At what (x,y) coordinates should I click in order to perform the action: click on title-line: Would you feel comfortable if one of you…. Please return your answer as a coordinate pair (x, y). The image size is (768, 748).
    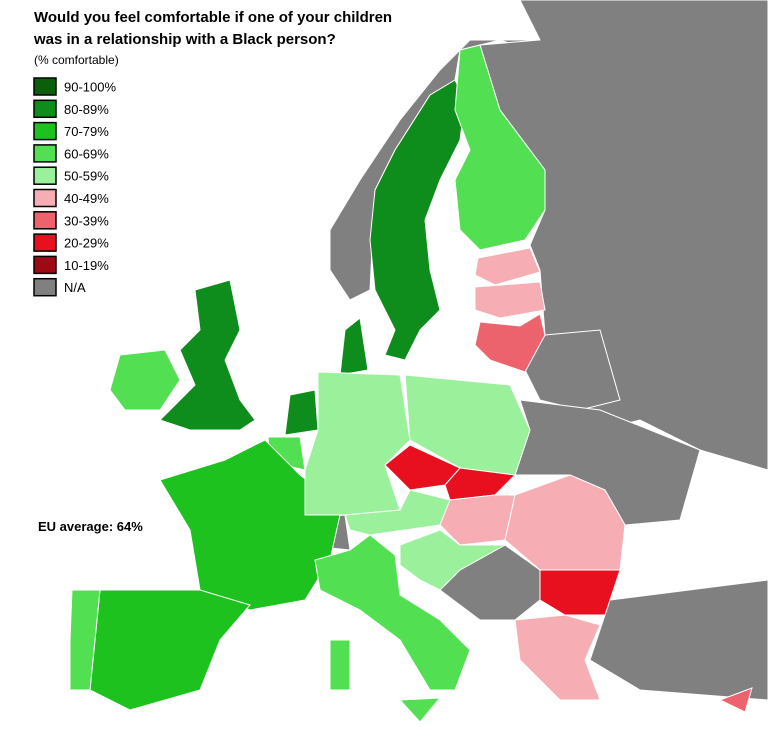
    Looking at the image, I should click on (213, 17).